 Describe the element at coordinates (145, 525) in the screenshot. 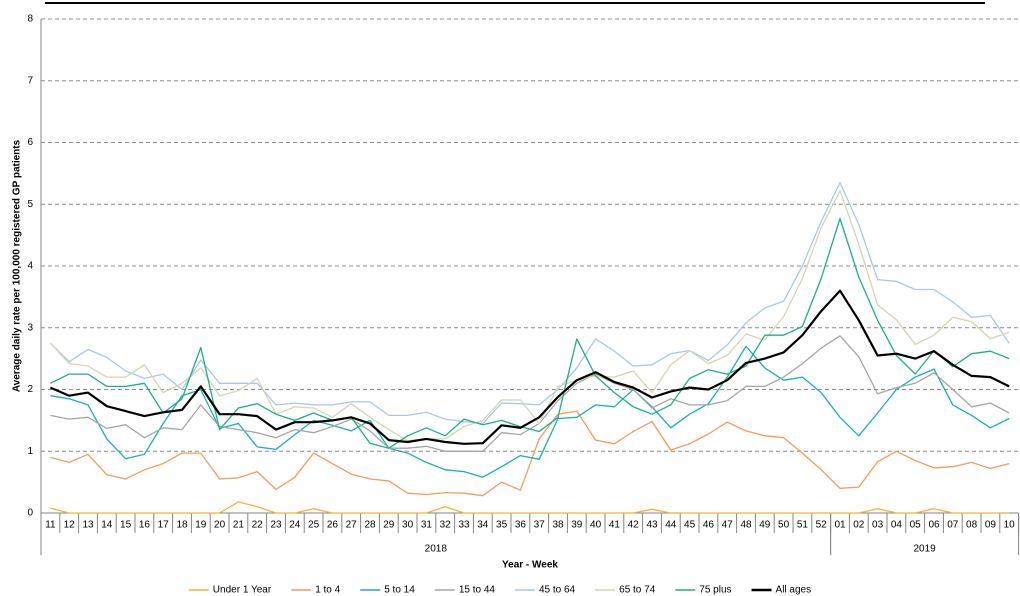

I see `x-tick-label: 16` at that location.